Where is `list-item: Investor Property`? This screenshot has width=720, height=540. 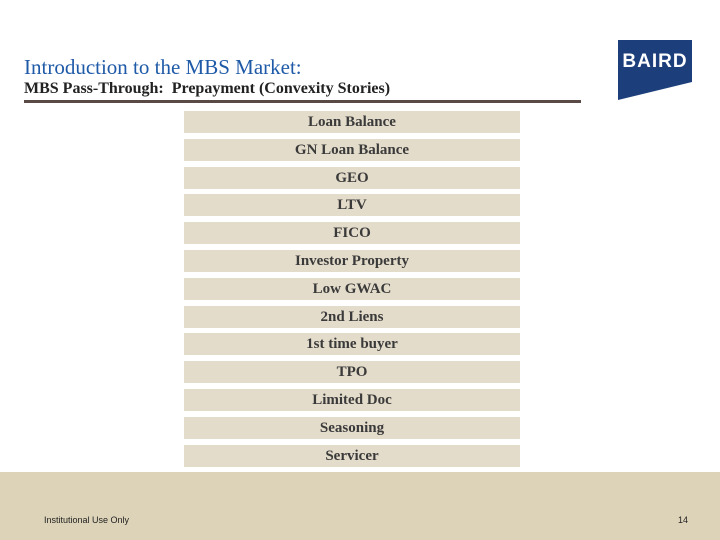
list-item: Investor Property is located at coordinates (352, 260).